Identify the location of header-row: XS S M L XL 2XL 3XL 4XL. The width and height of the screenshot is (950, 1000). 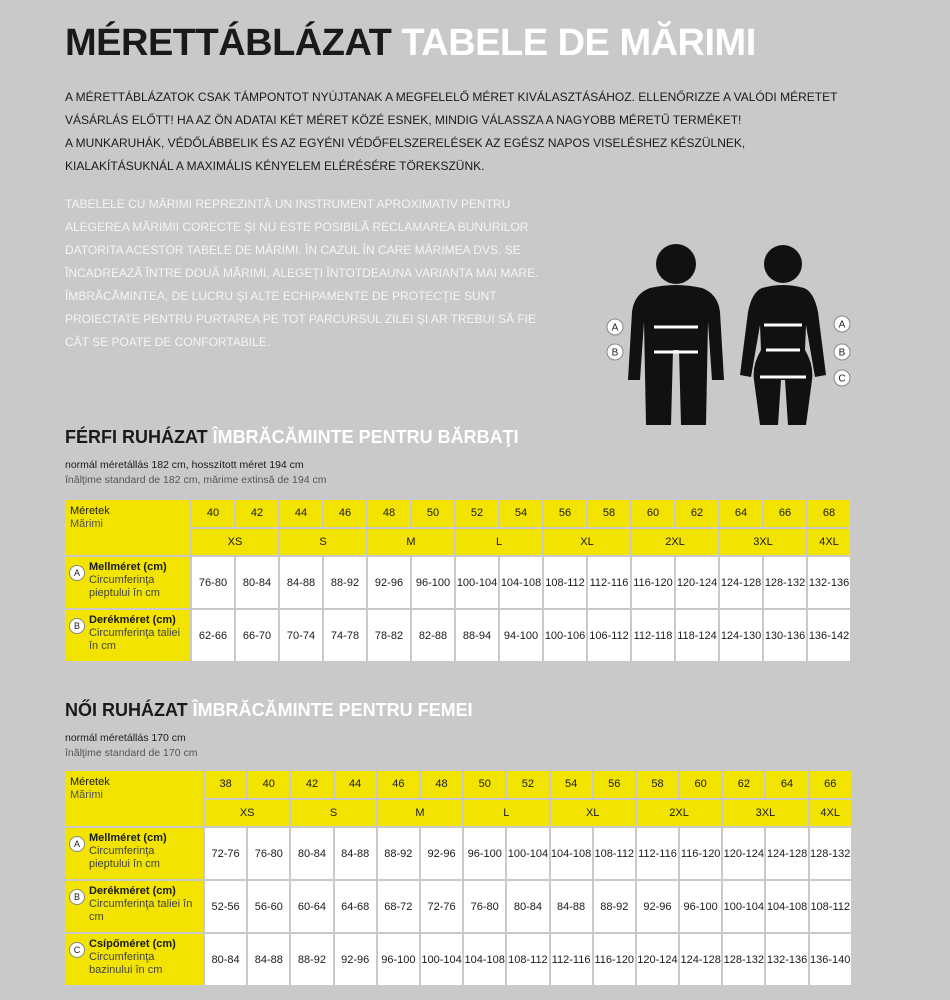
(457, 541).